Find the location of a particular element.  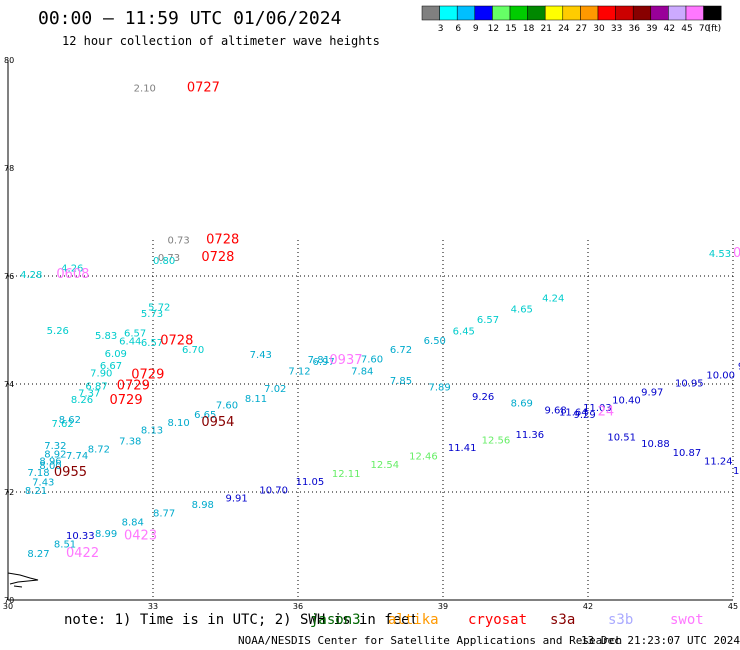

pass-time-label: 0608 is located at coordinates (72, 274).